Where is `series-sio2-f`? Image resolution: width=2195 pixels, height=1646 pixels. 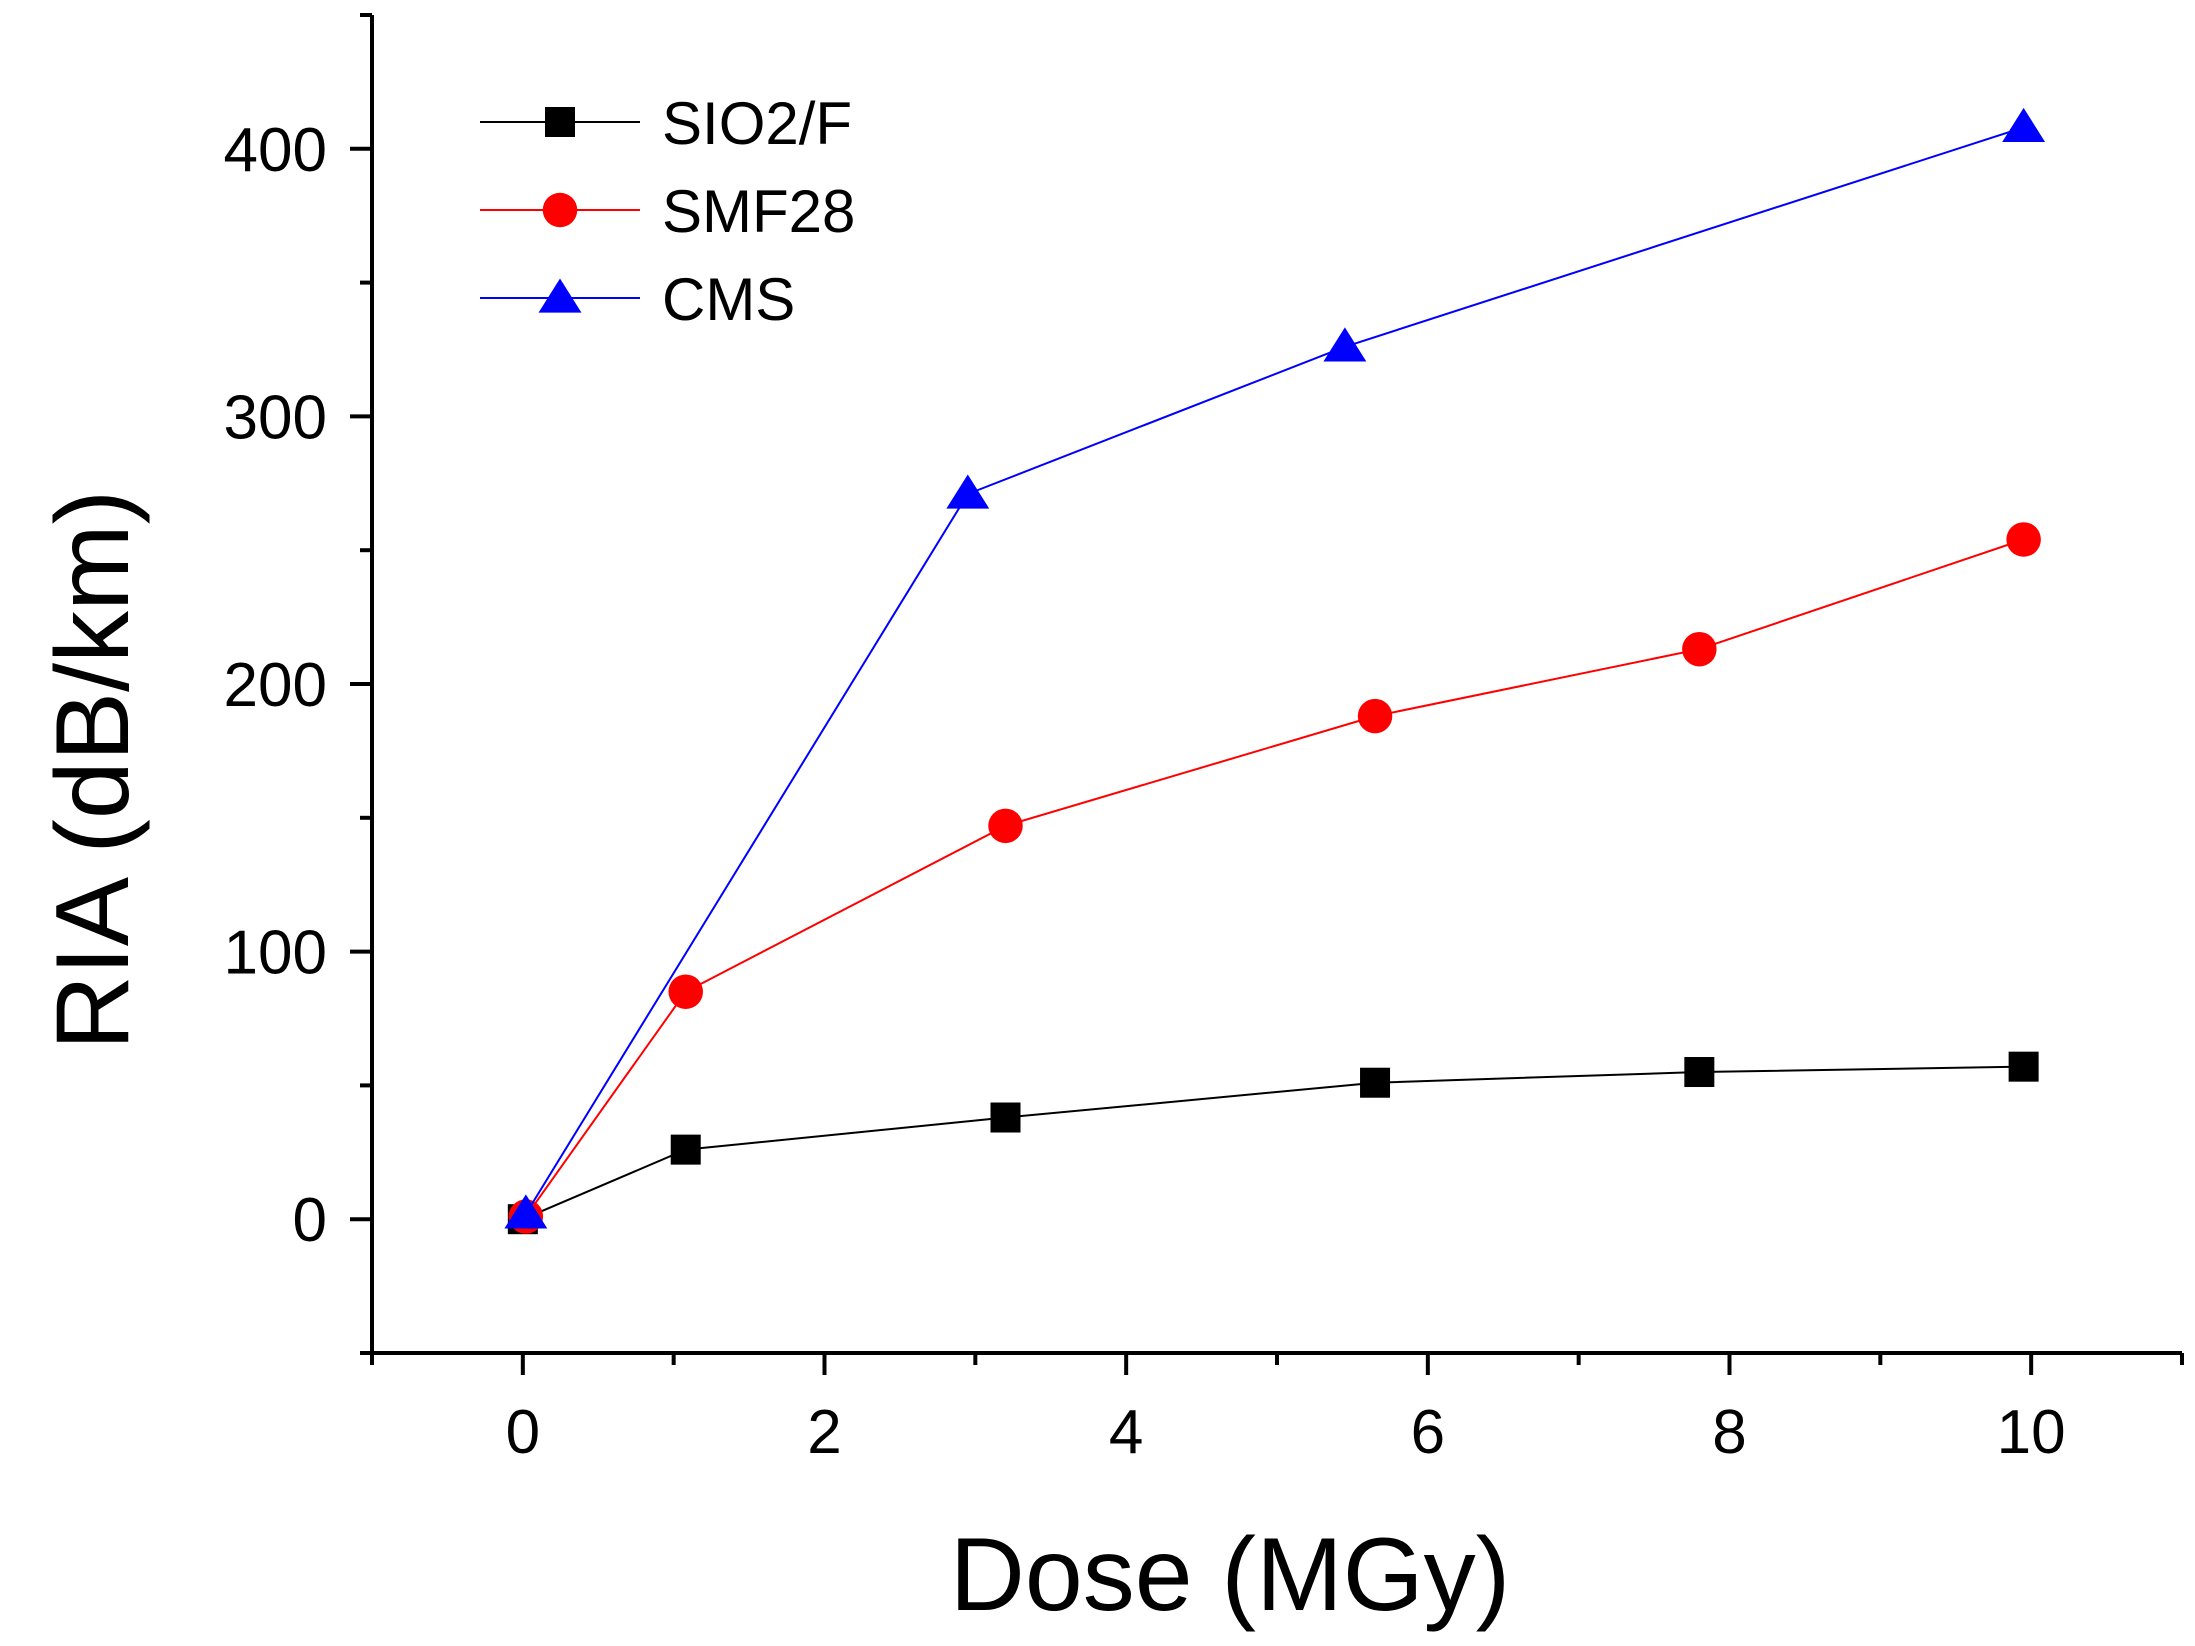 series-sio2-f is located at coordinates (1273, 1143).